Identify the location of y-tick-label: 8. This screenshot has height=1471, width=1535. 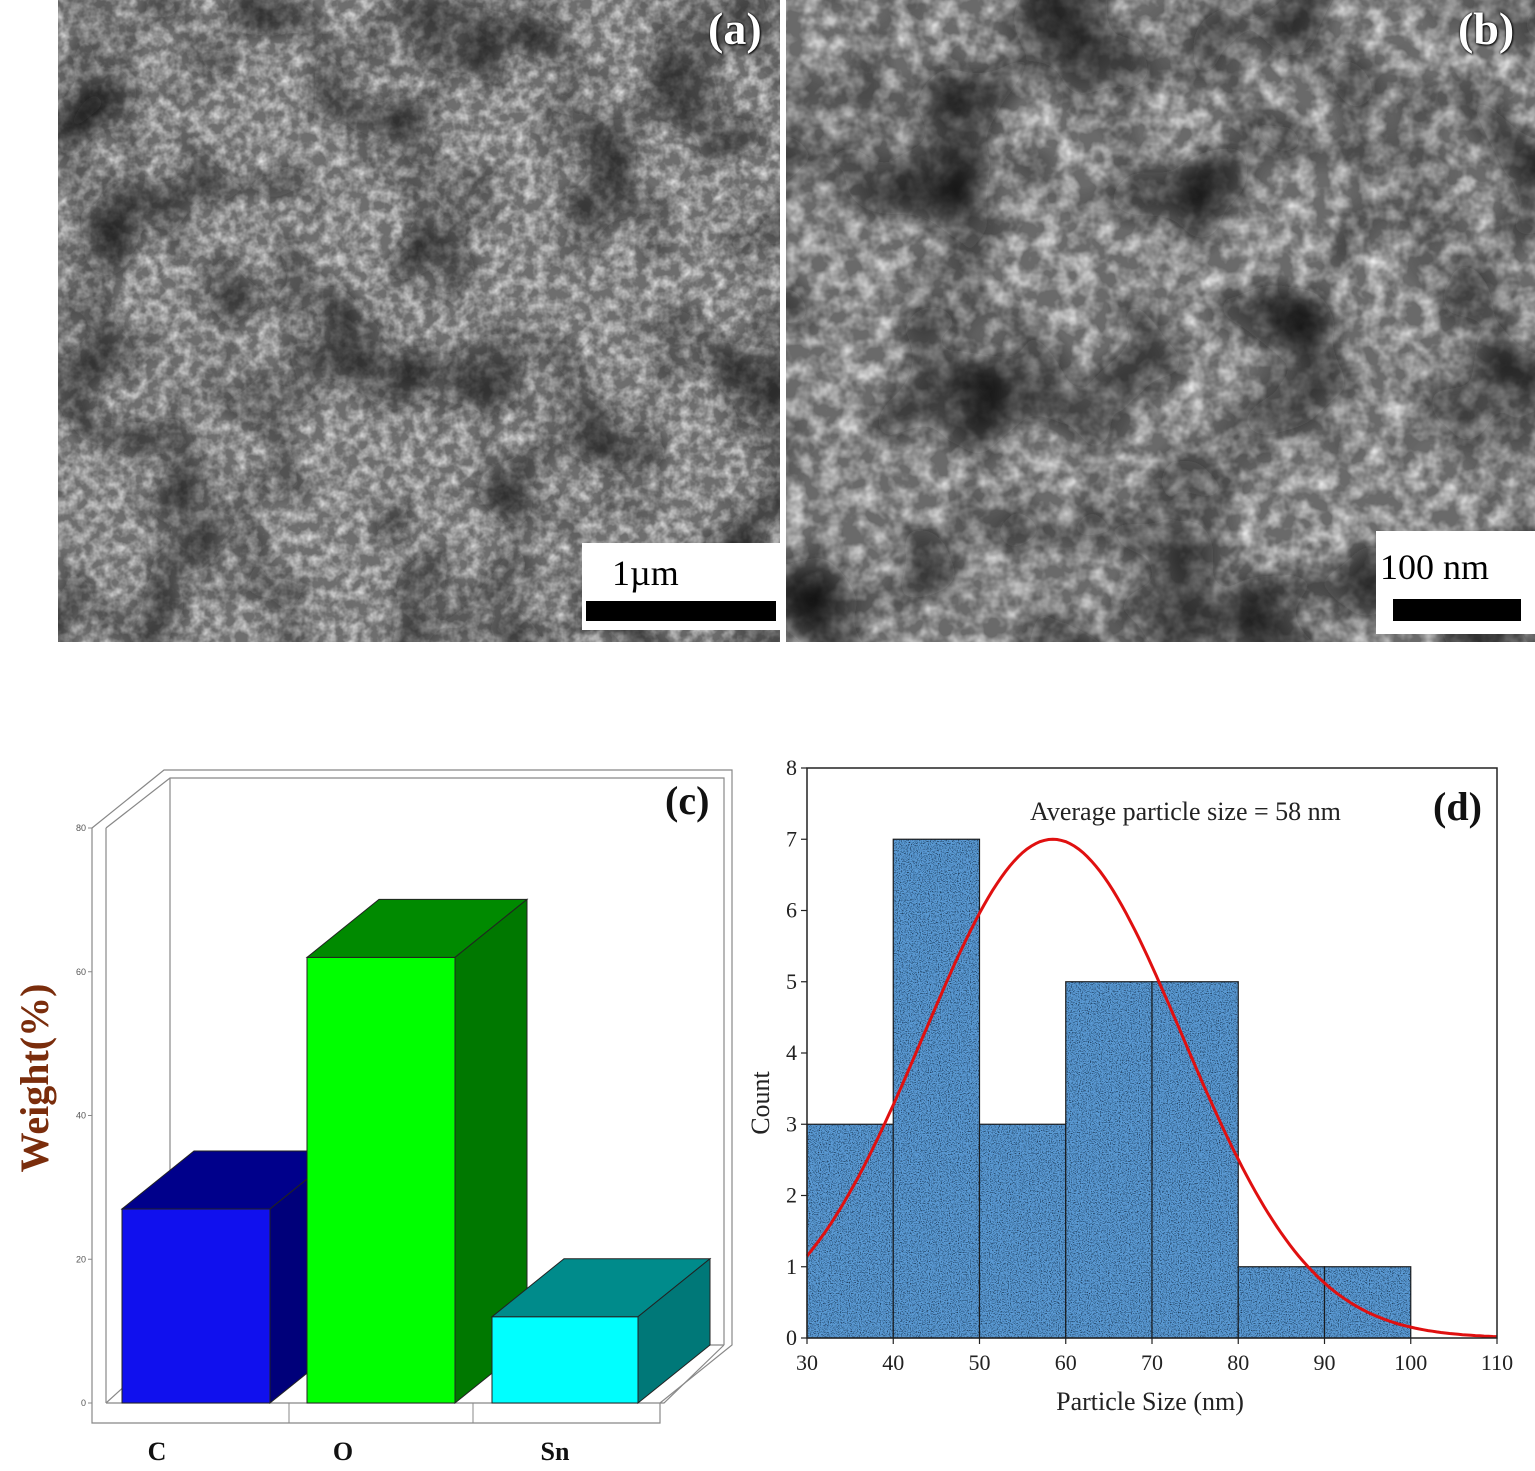
(791, 767).